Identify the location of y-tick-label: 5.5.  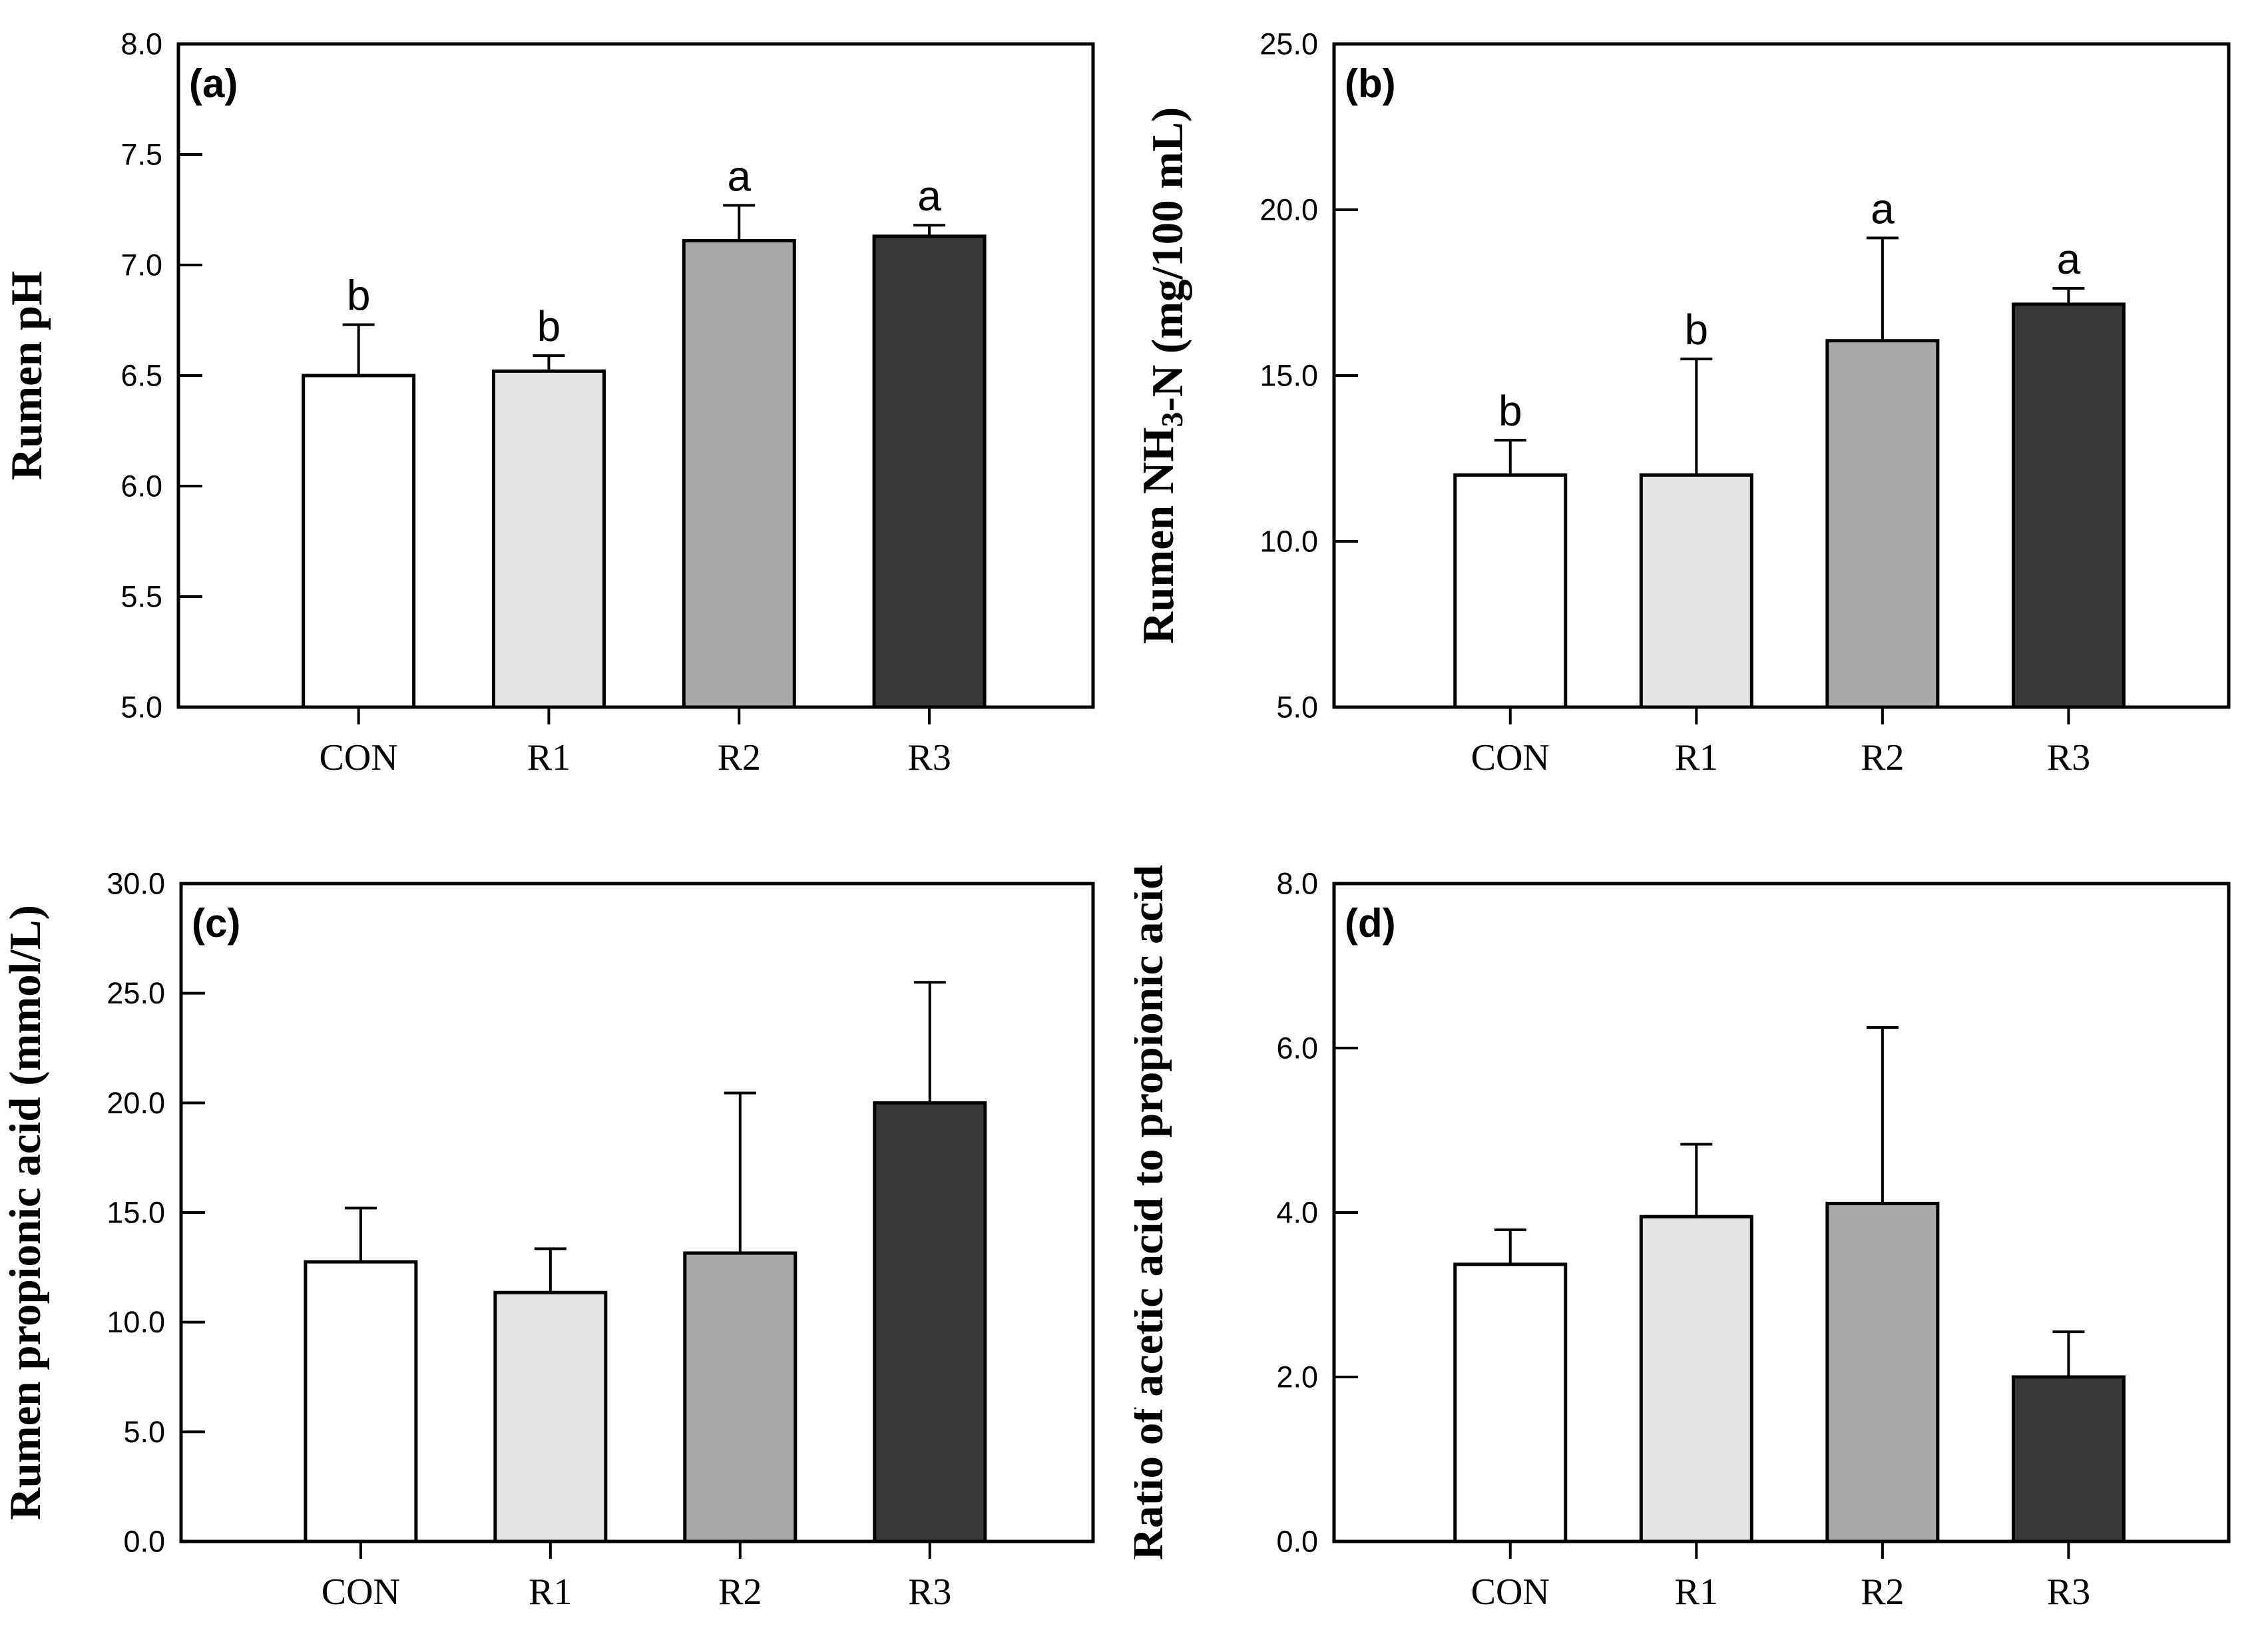
(141, 597).